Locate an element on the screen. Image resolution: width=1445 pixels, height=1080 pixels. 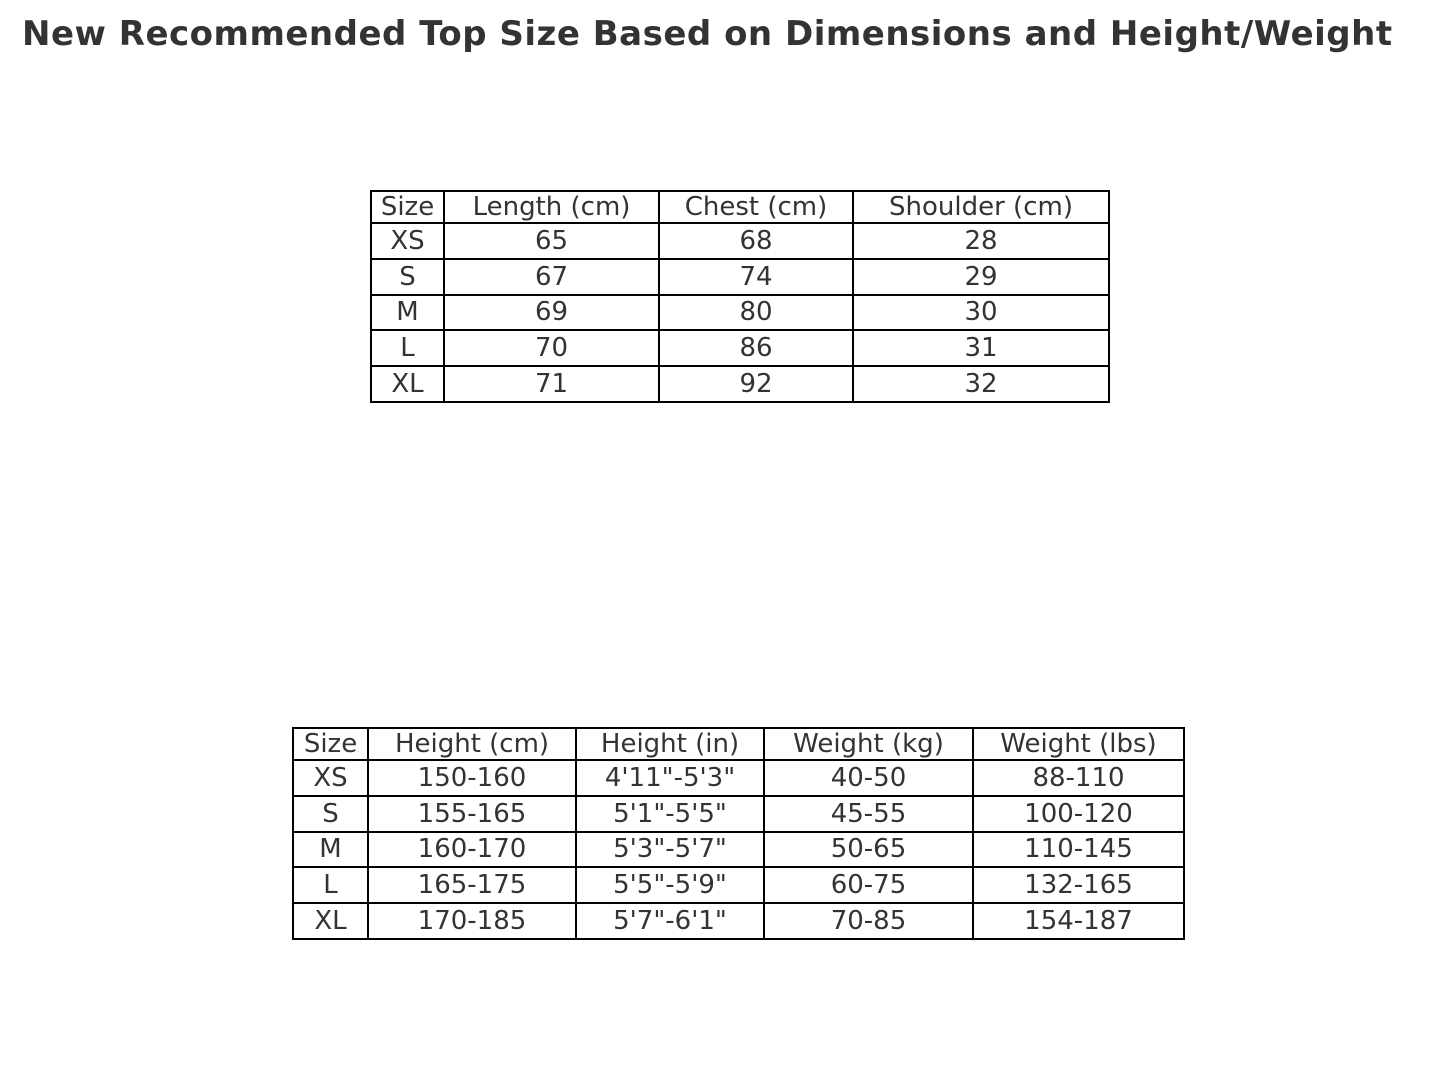
table-cell: 80 is located at coordinates (756, 312).